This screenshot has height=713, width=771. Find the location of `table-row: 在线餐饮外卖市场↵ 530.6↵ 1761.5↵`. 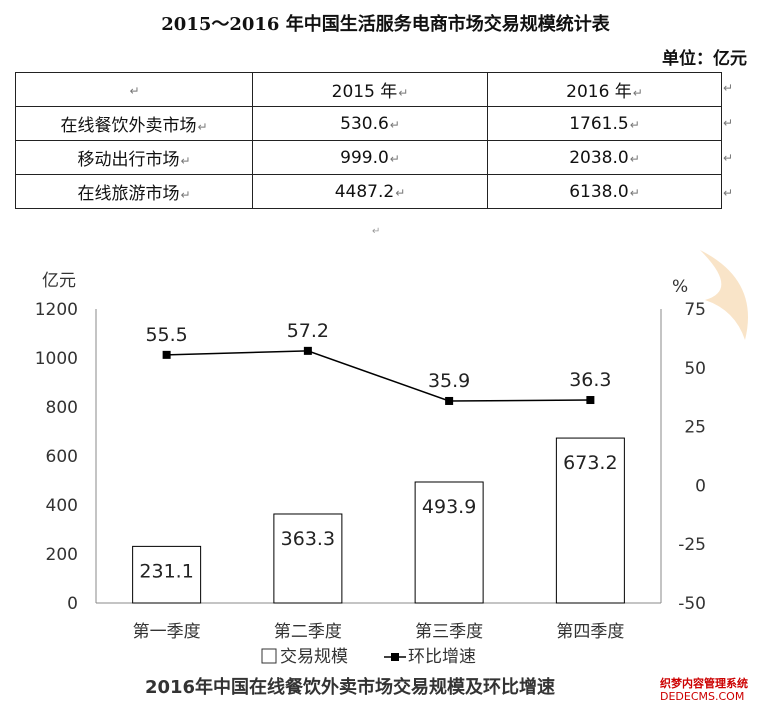

table-row: 在线餐饮外卖市场↵ 530.6↵ 1761.5↵ is located at coordinates (368, 123).